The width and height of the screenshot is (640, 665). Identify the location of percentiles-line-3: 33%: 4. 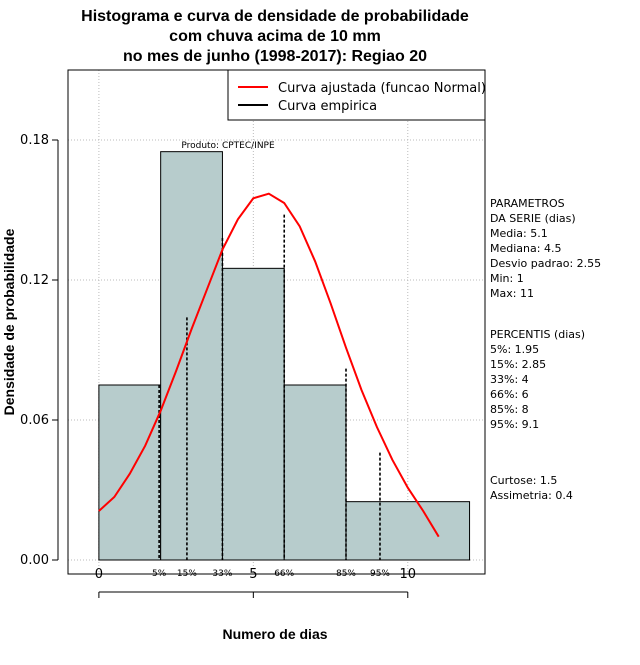
(509, 379).